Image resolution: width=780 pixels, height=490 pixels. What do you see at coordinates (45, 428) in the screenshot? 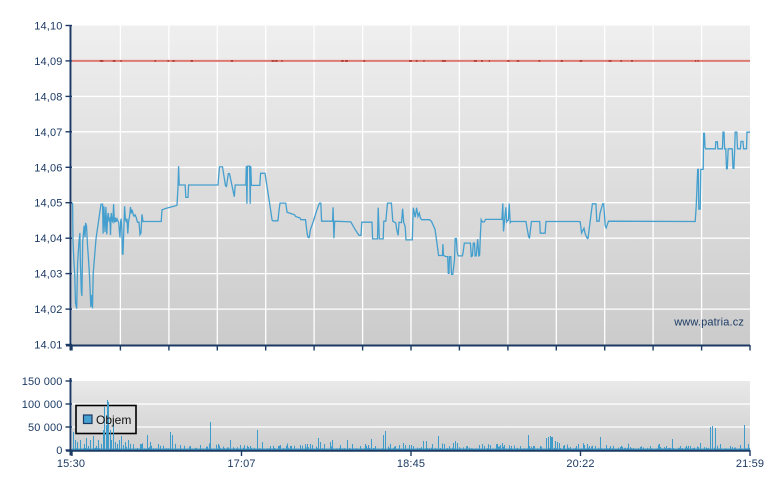
I see `svg-text: 50 000` at bounding box center [45, 428].